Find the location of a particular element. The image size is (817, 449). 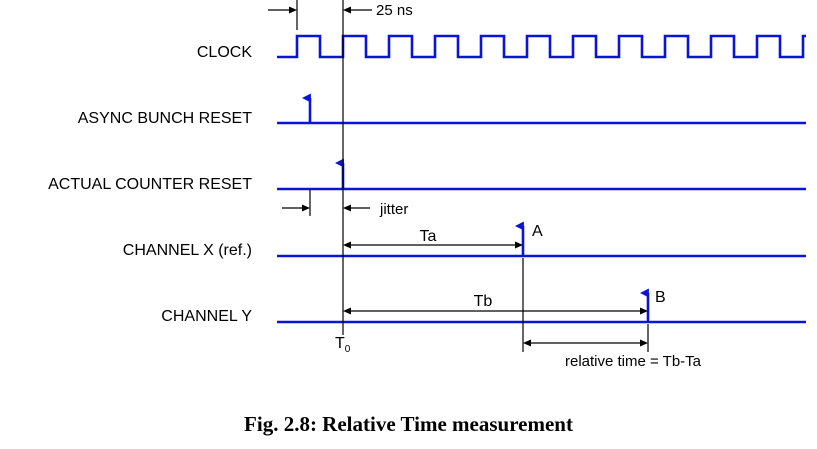

actual-reset-label: ACTUAL COUNTER RESET is located at coordinates (150, 184).